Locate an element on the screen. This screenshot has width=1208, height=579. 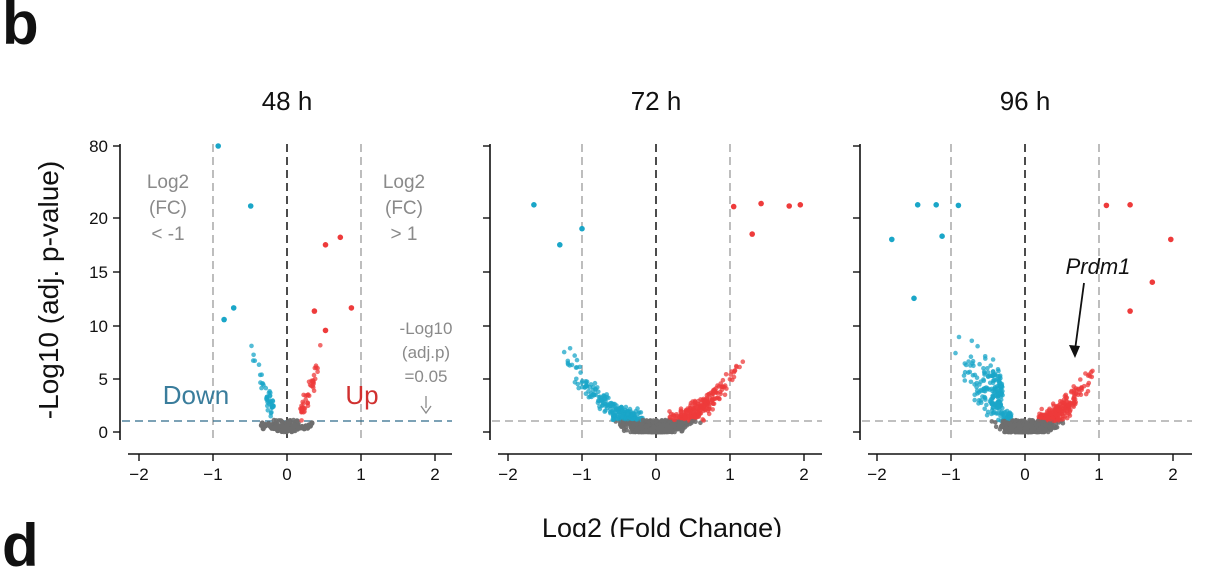
gene-arrow is located at coordinates (1079, 316).